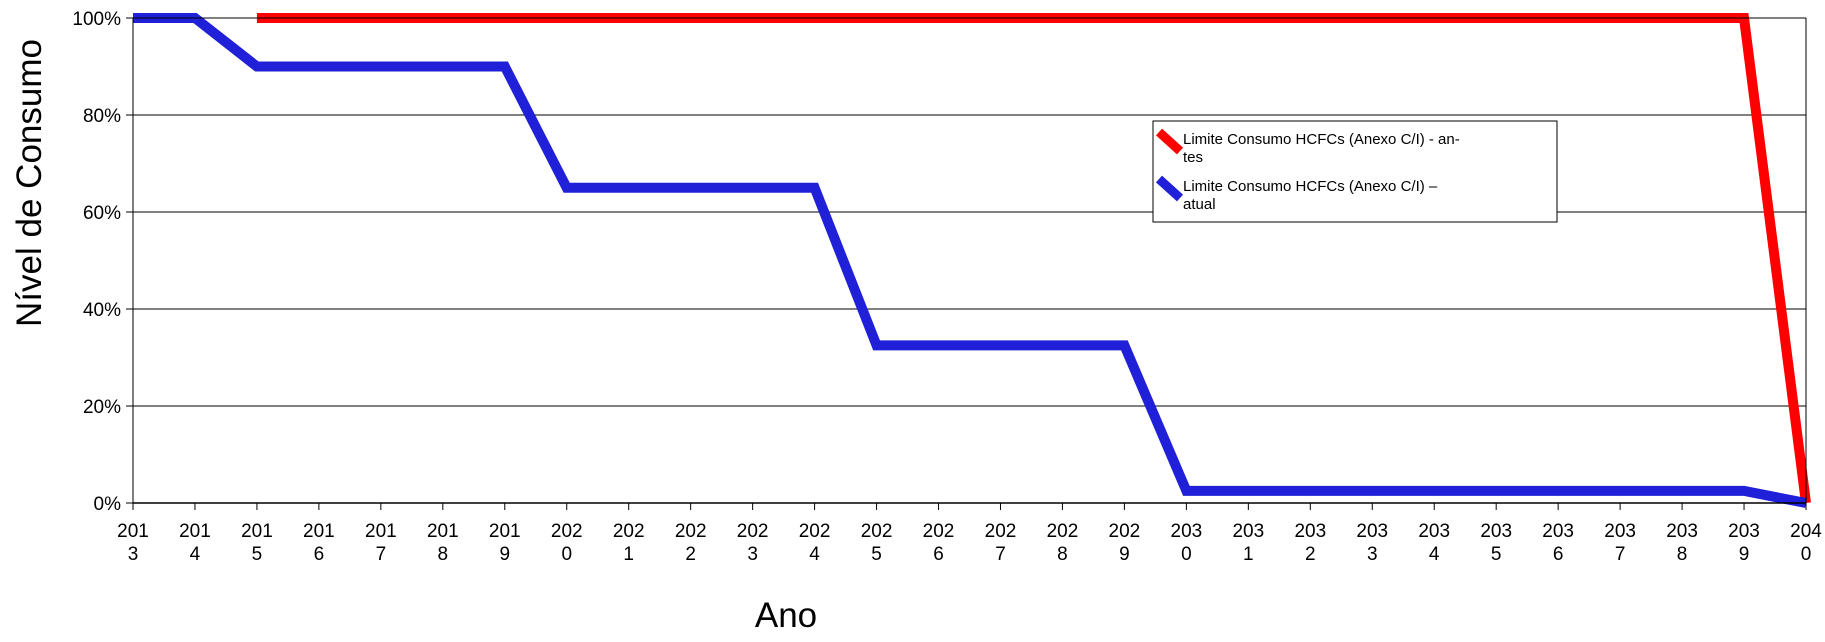 The image size is (1825, 642). What do you see at coordinates (1124, 554) in the screenshot?
I see `x-tick-label-2029-line2: 9` at bounding box center [1124, 554].